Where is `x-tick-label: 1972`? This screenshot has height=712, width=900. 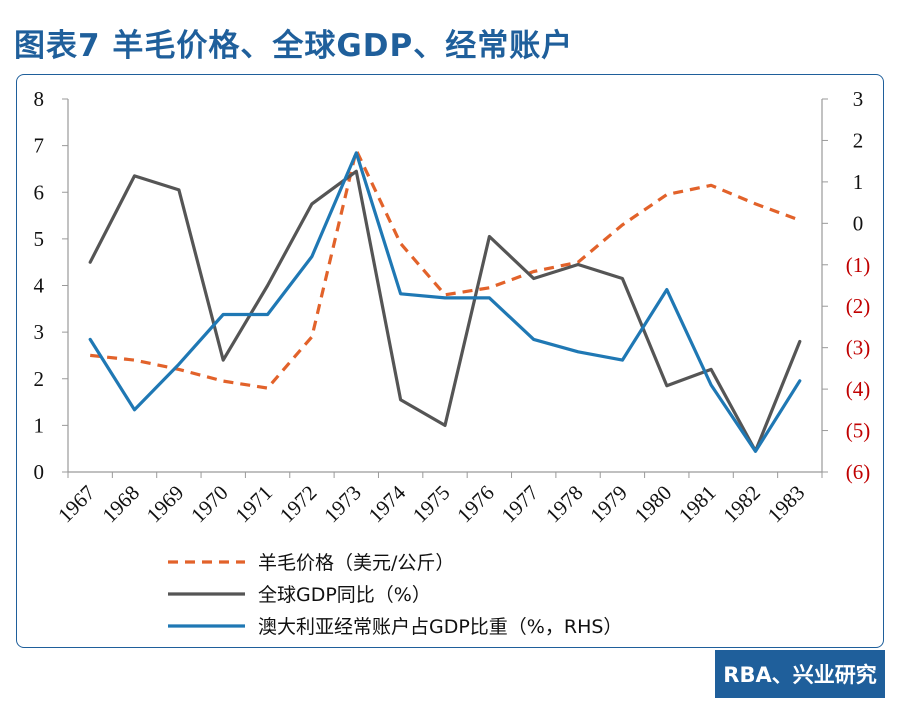 x-tick-label: 1972 is located at coordinates (298, 504).